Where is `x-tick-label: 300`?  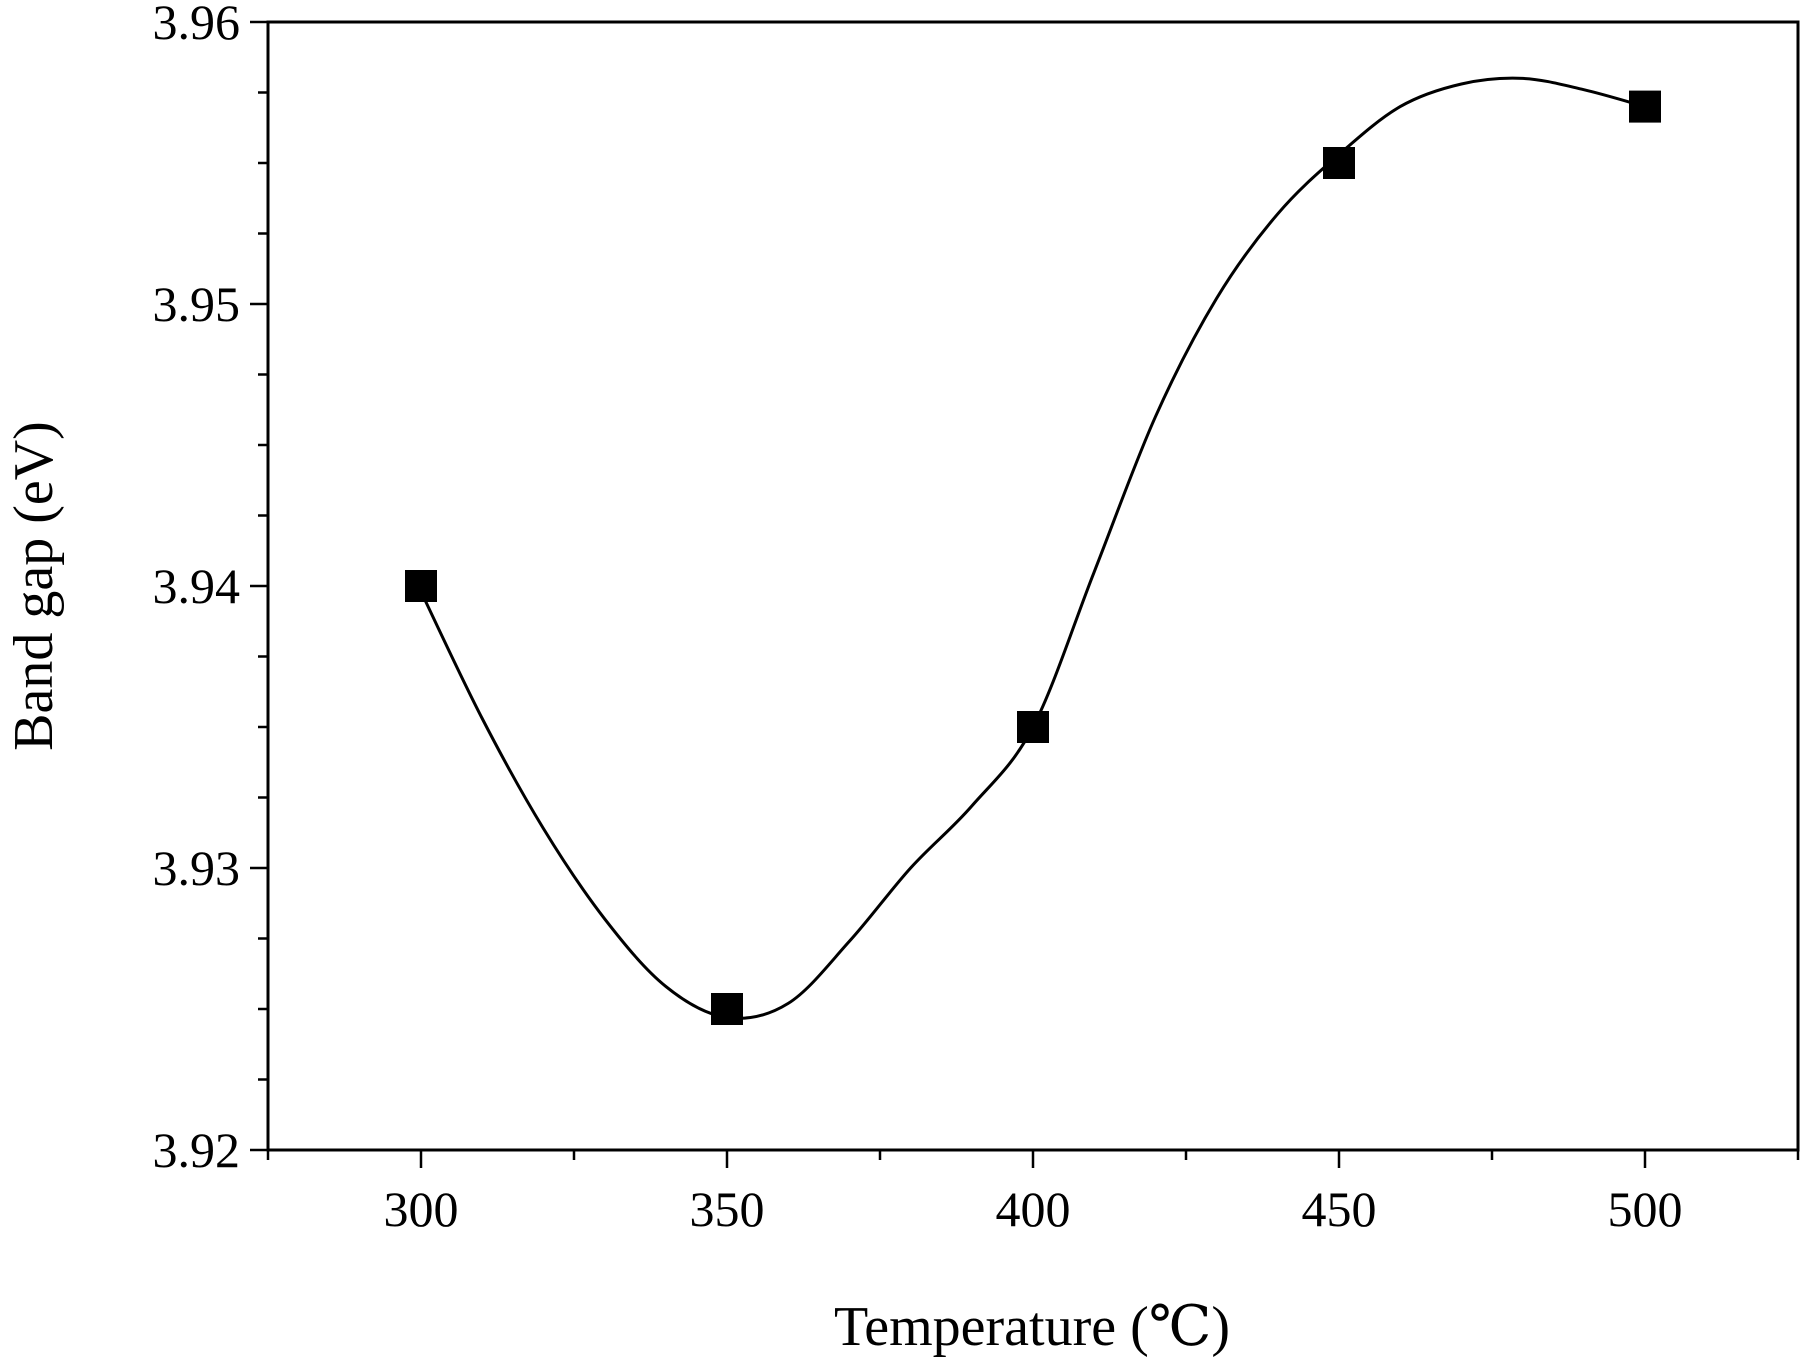 x-tick-label: 300 is located at coordinates (421, 1209).